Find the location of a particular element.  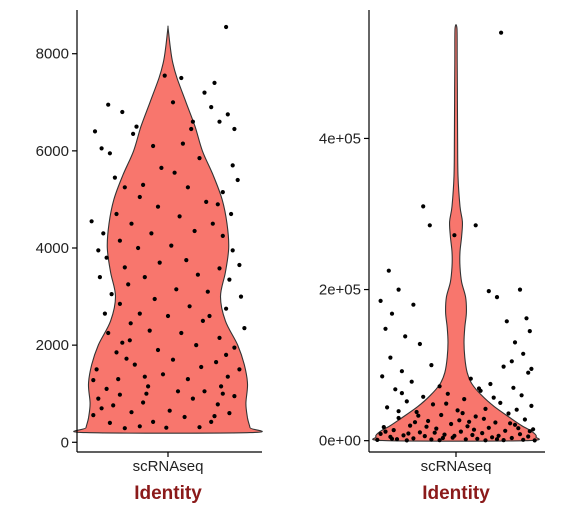

y-tick-label: 8000 is located at coordinates (52, 54).